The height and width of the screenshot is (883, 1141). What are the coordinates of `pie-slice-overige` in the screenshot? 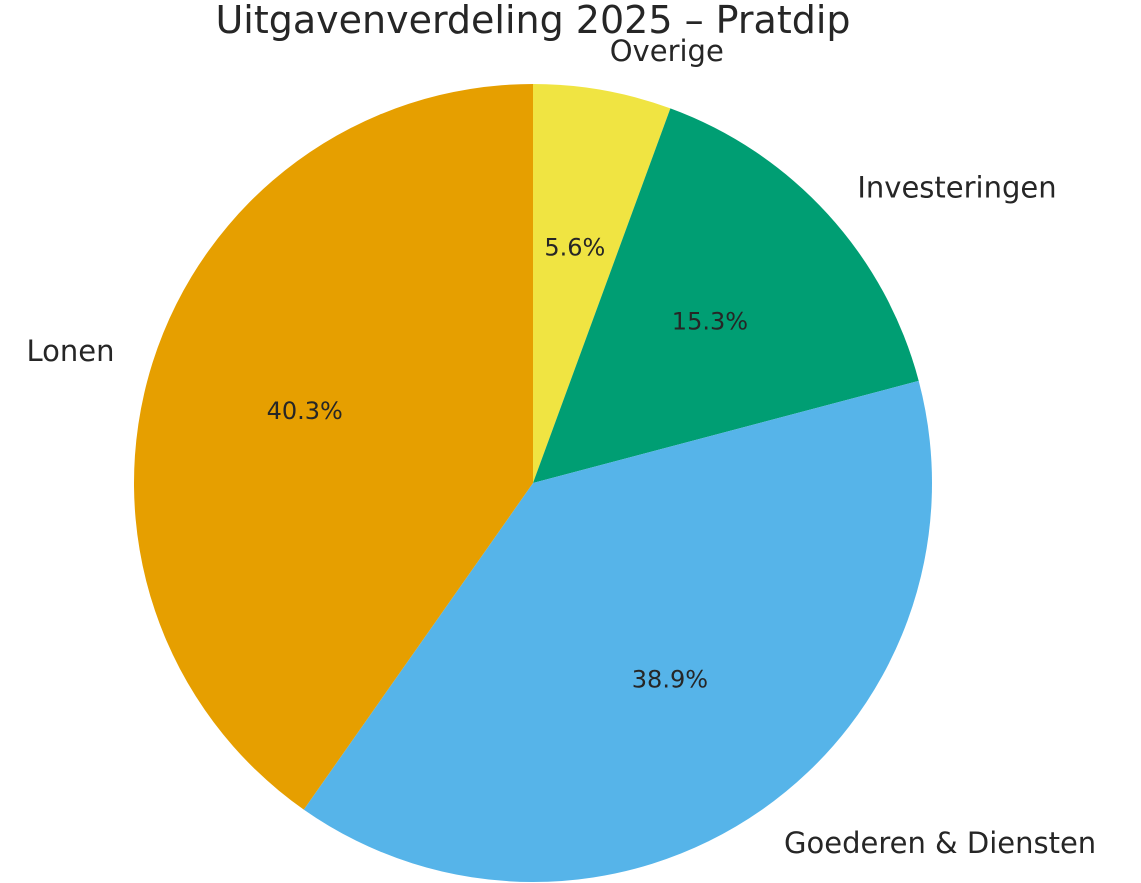 It's located at (602, 283).